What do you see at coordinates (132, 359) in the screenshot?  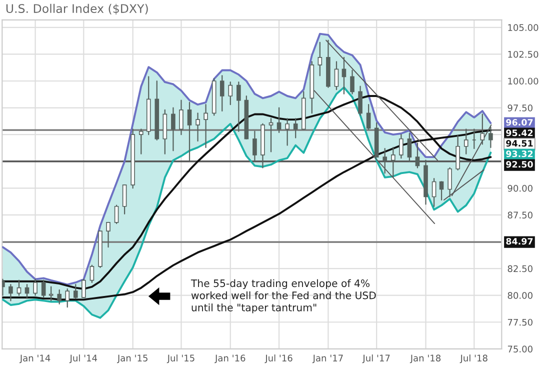 I see `x-tick-label: Jan '15` at bounding box center [132, 359].